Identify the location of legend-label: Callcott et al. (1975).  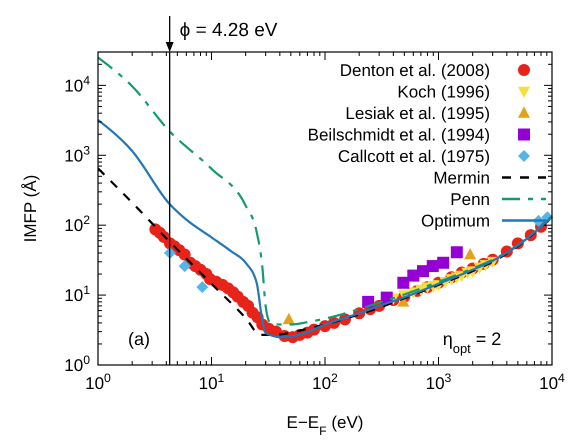
(414, 156).